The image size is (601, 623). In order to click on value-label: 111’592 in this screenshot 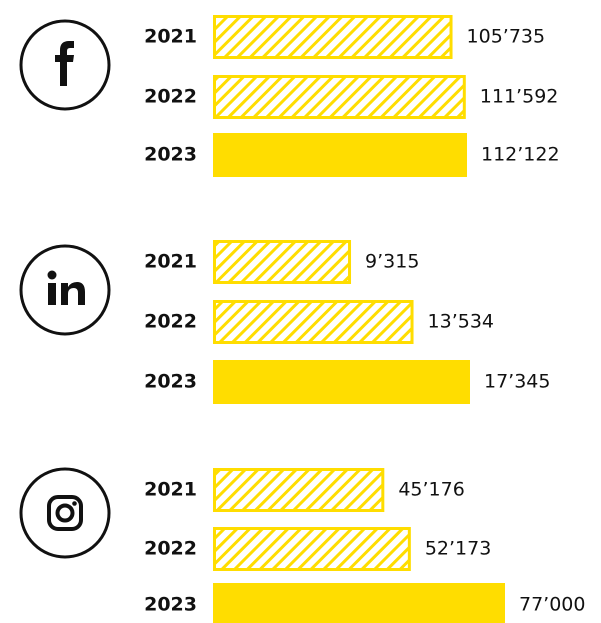, I will do `click(519, 97)`.